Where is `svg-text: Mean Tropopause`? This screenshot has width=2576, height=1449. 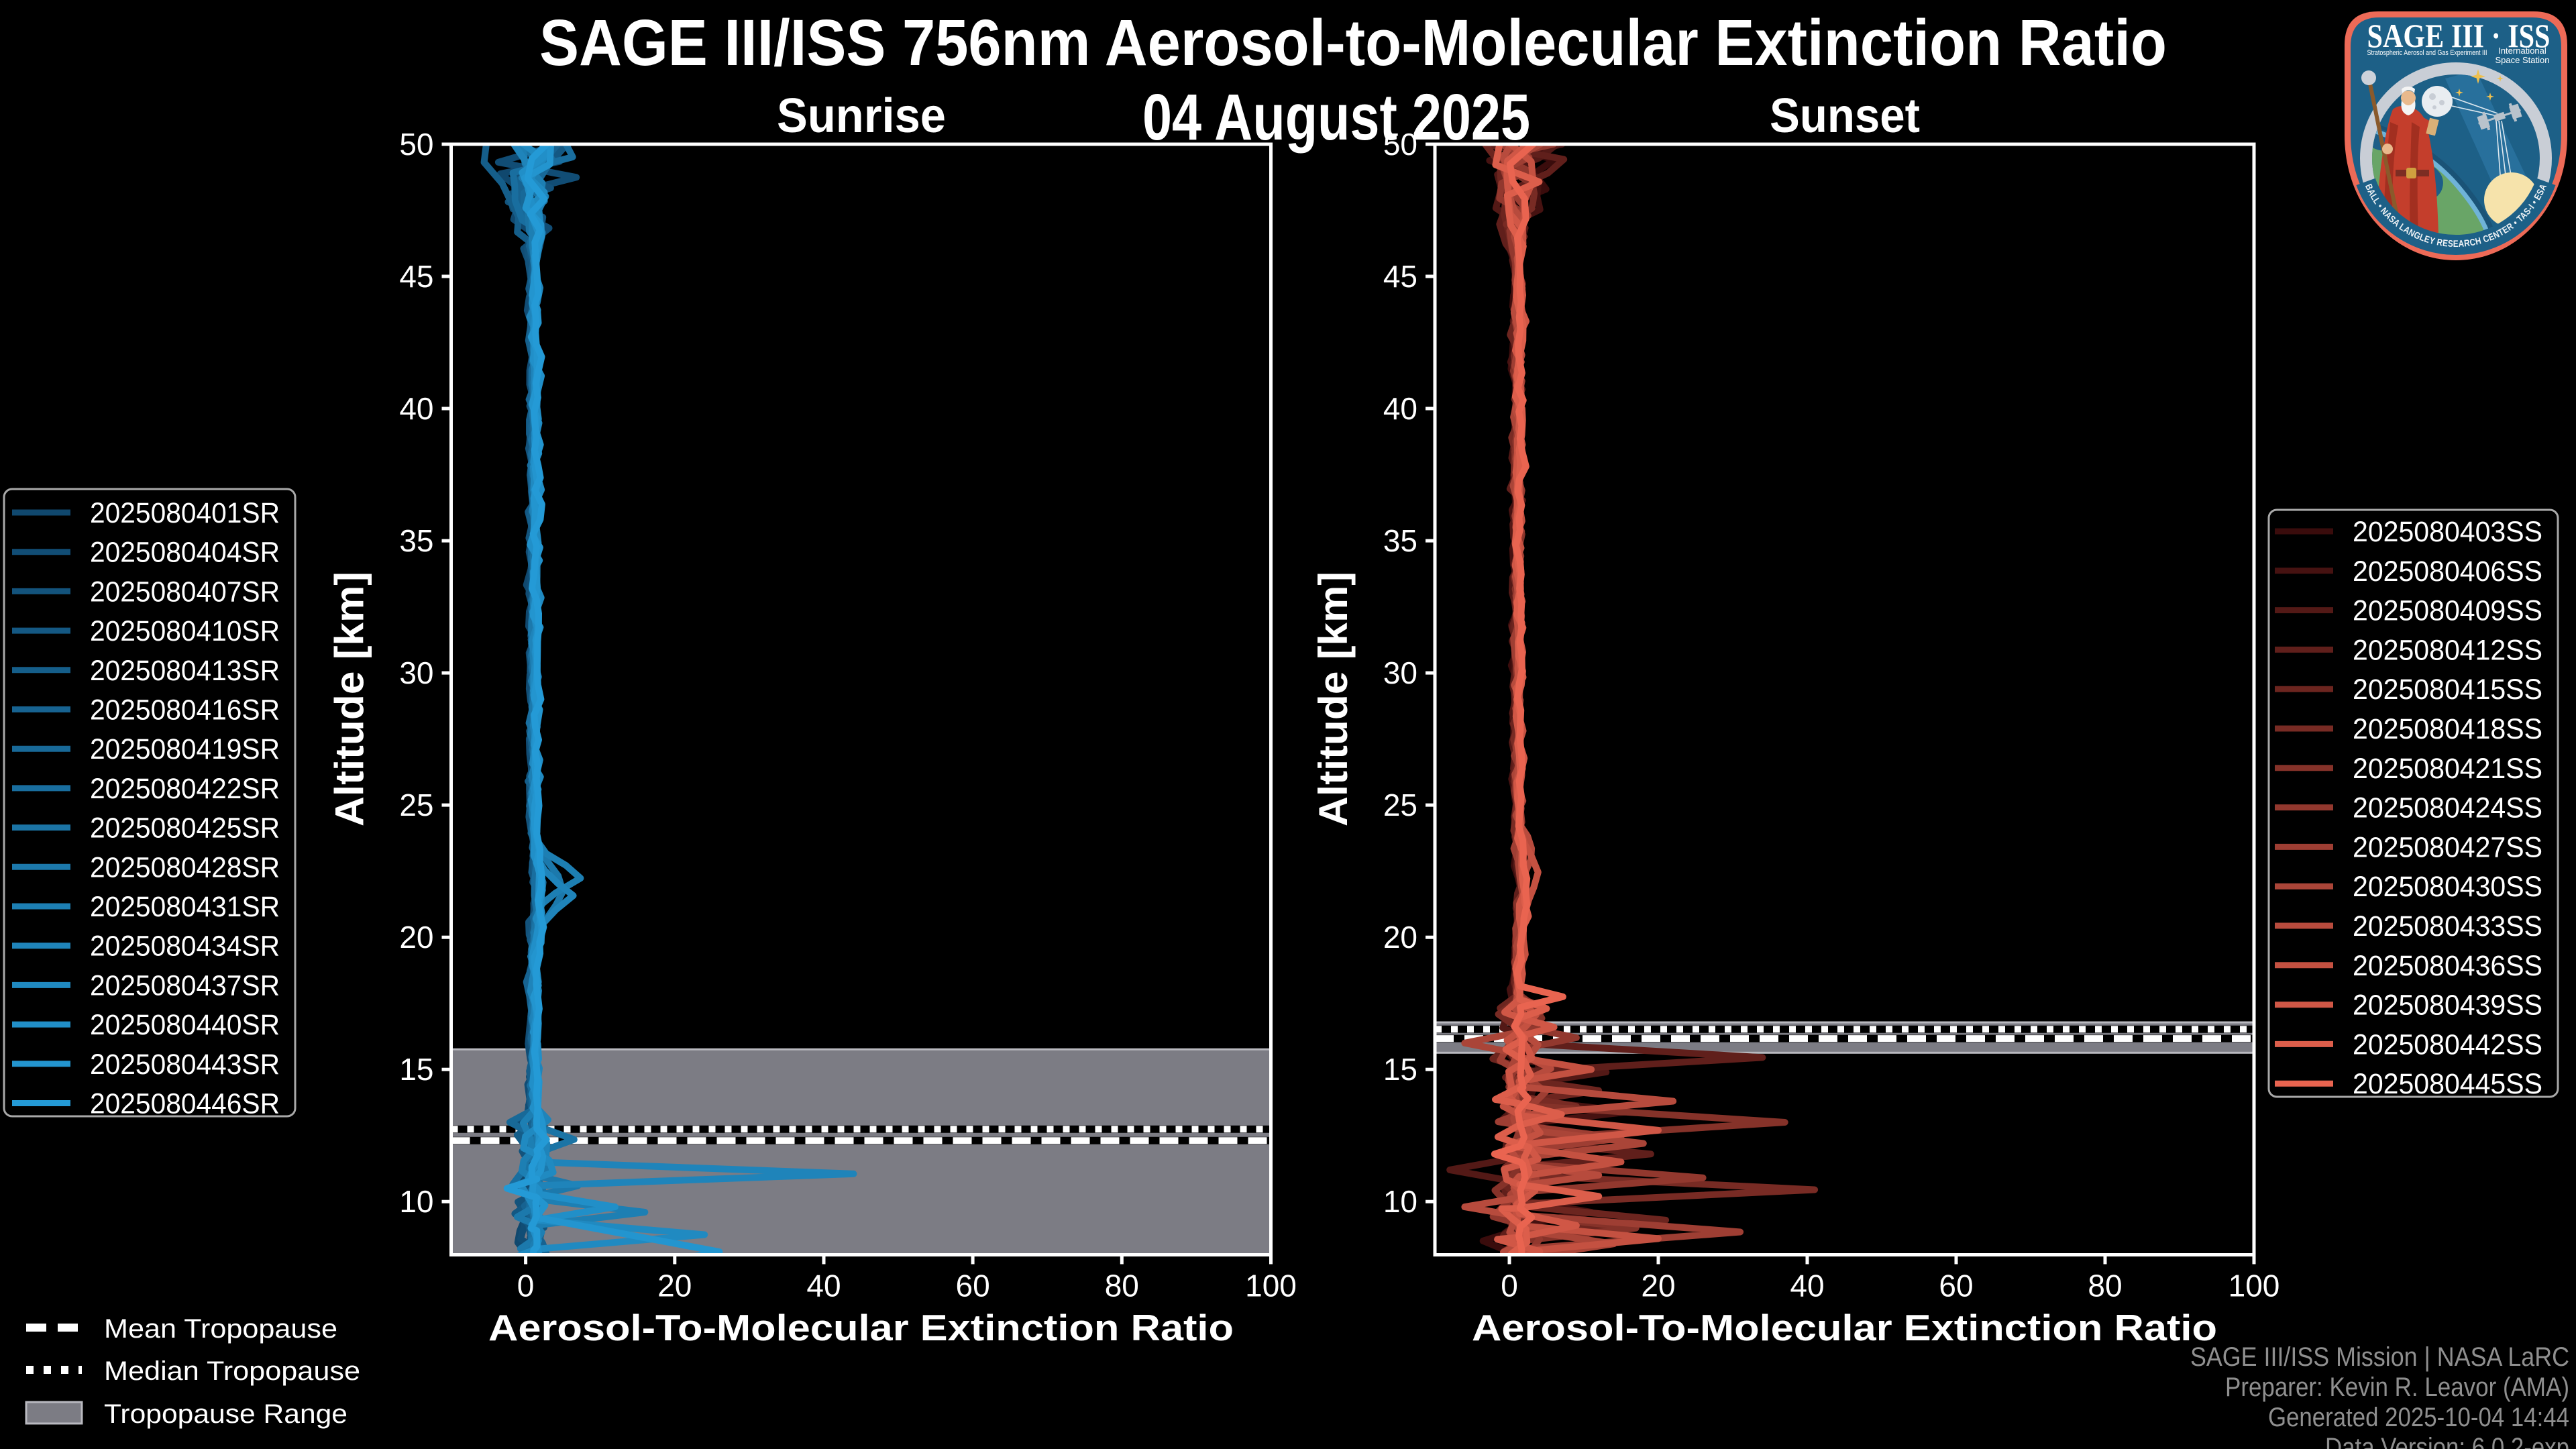 svg-text: Mean Tropopause is located at coordinates (220, 1329).